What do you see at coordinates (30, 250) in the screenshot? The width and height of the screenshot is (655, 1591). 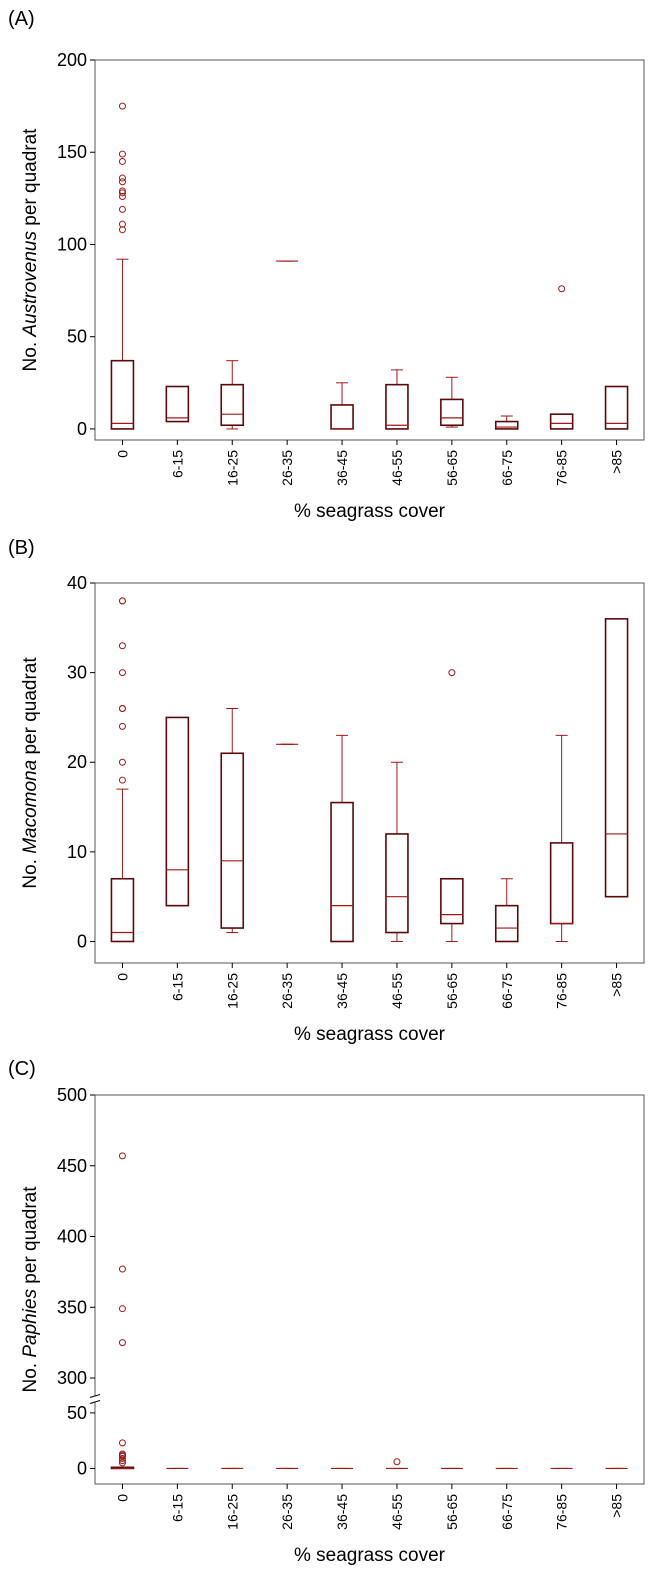 I see `y-axis-title: No. Austrovenus per quadrat` at bounding box center [30, 250].